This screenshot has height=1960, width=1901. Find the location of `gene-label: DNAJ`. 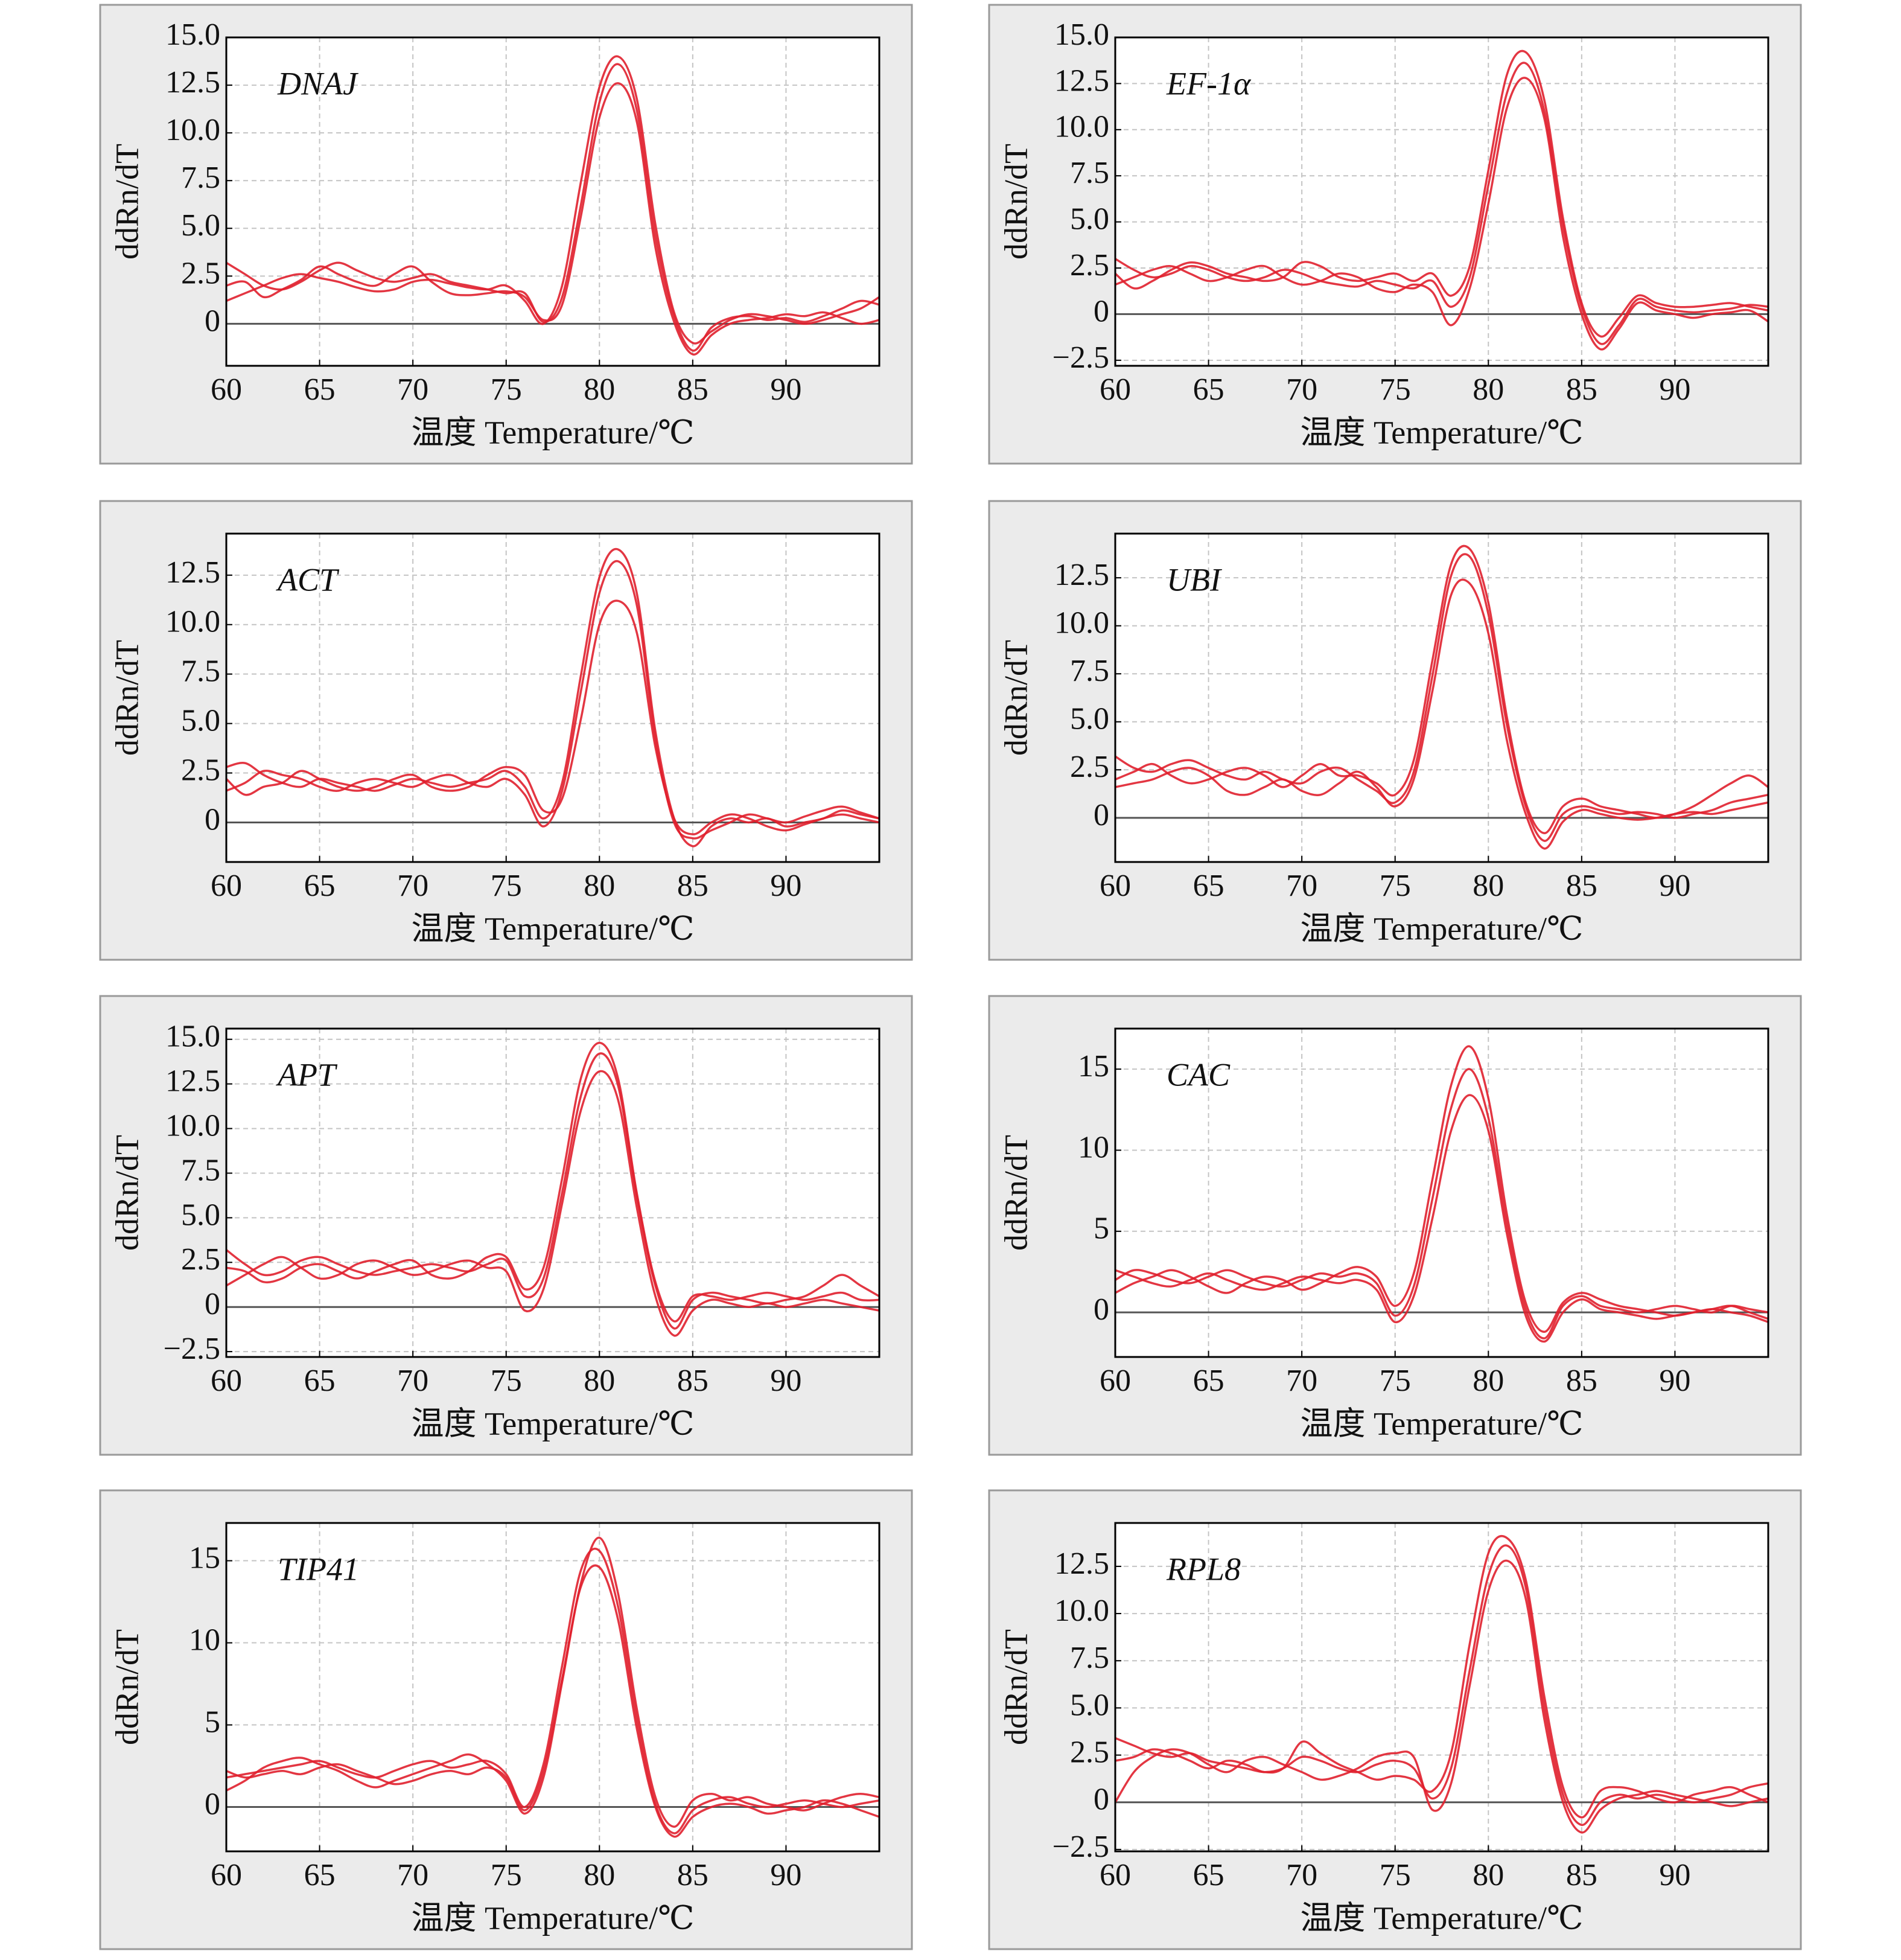

gene-label: DNAJ is located at coordinates (318, 83).